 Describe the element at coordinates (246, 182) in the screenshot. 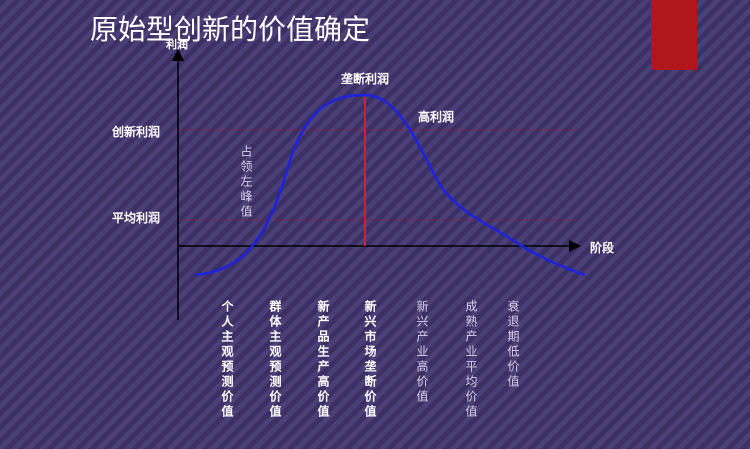

I see `annotation: 占领左峰值` at that location.